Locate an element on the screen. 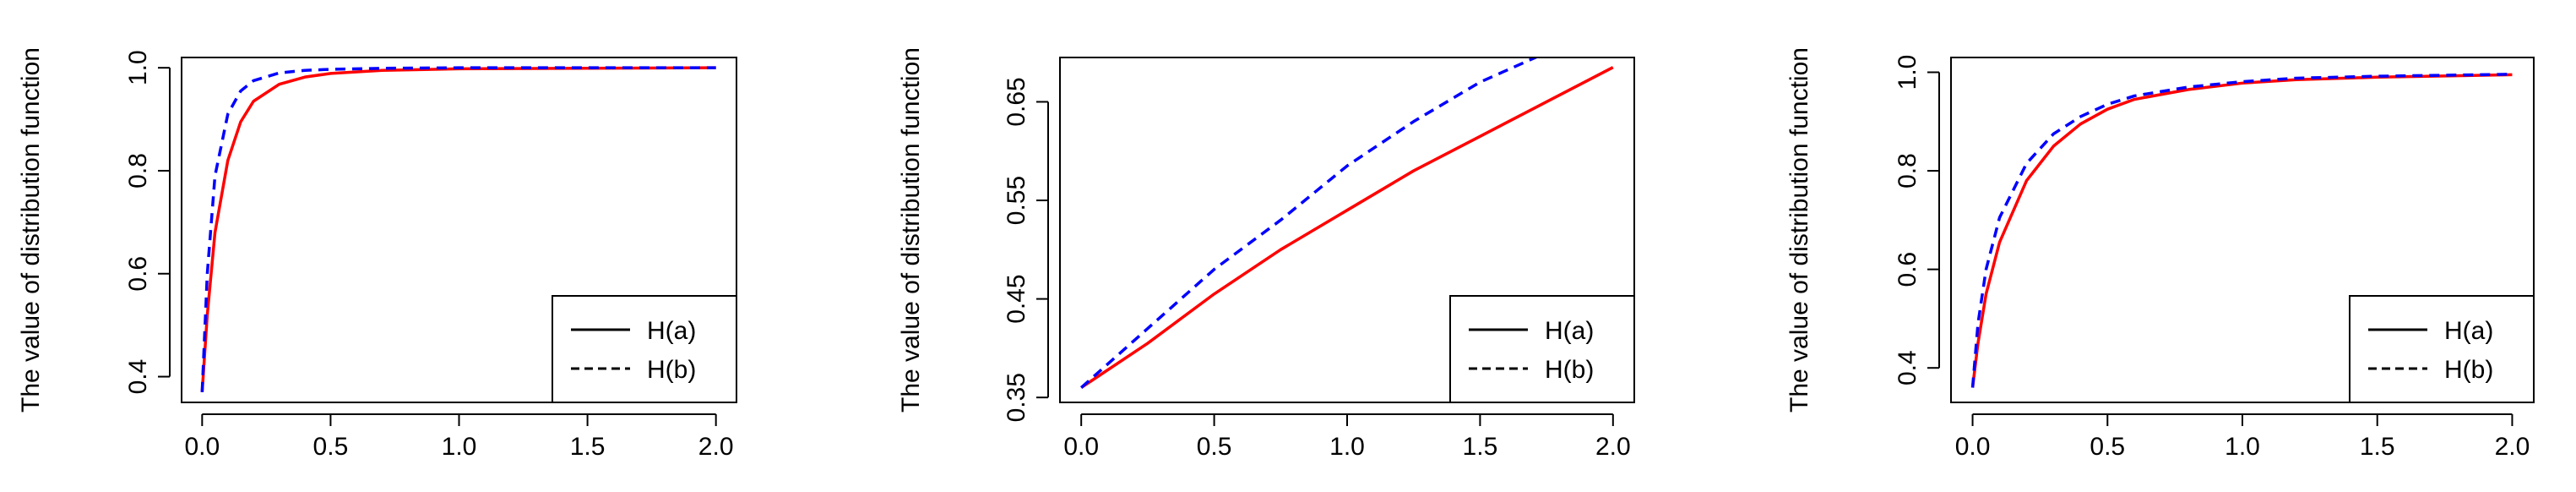 The height and width of the screenshot is (492, 2576). series-line-h-a is located at coordinates (1347, 227).